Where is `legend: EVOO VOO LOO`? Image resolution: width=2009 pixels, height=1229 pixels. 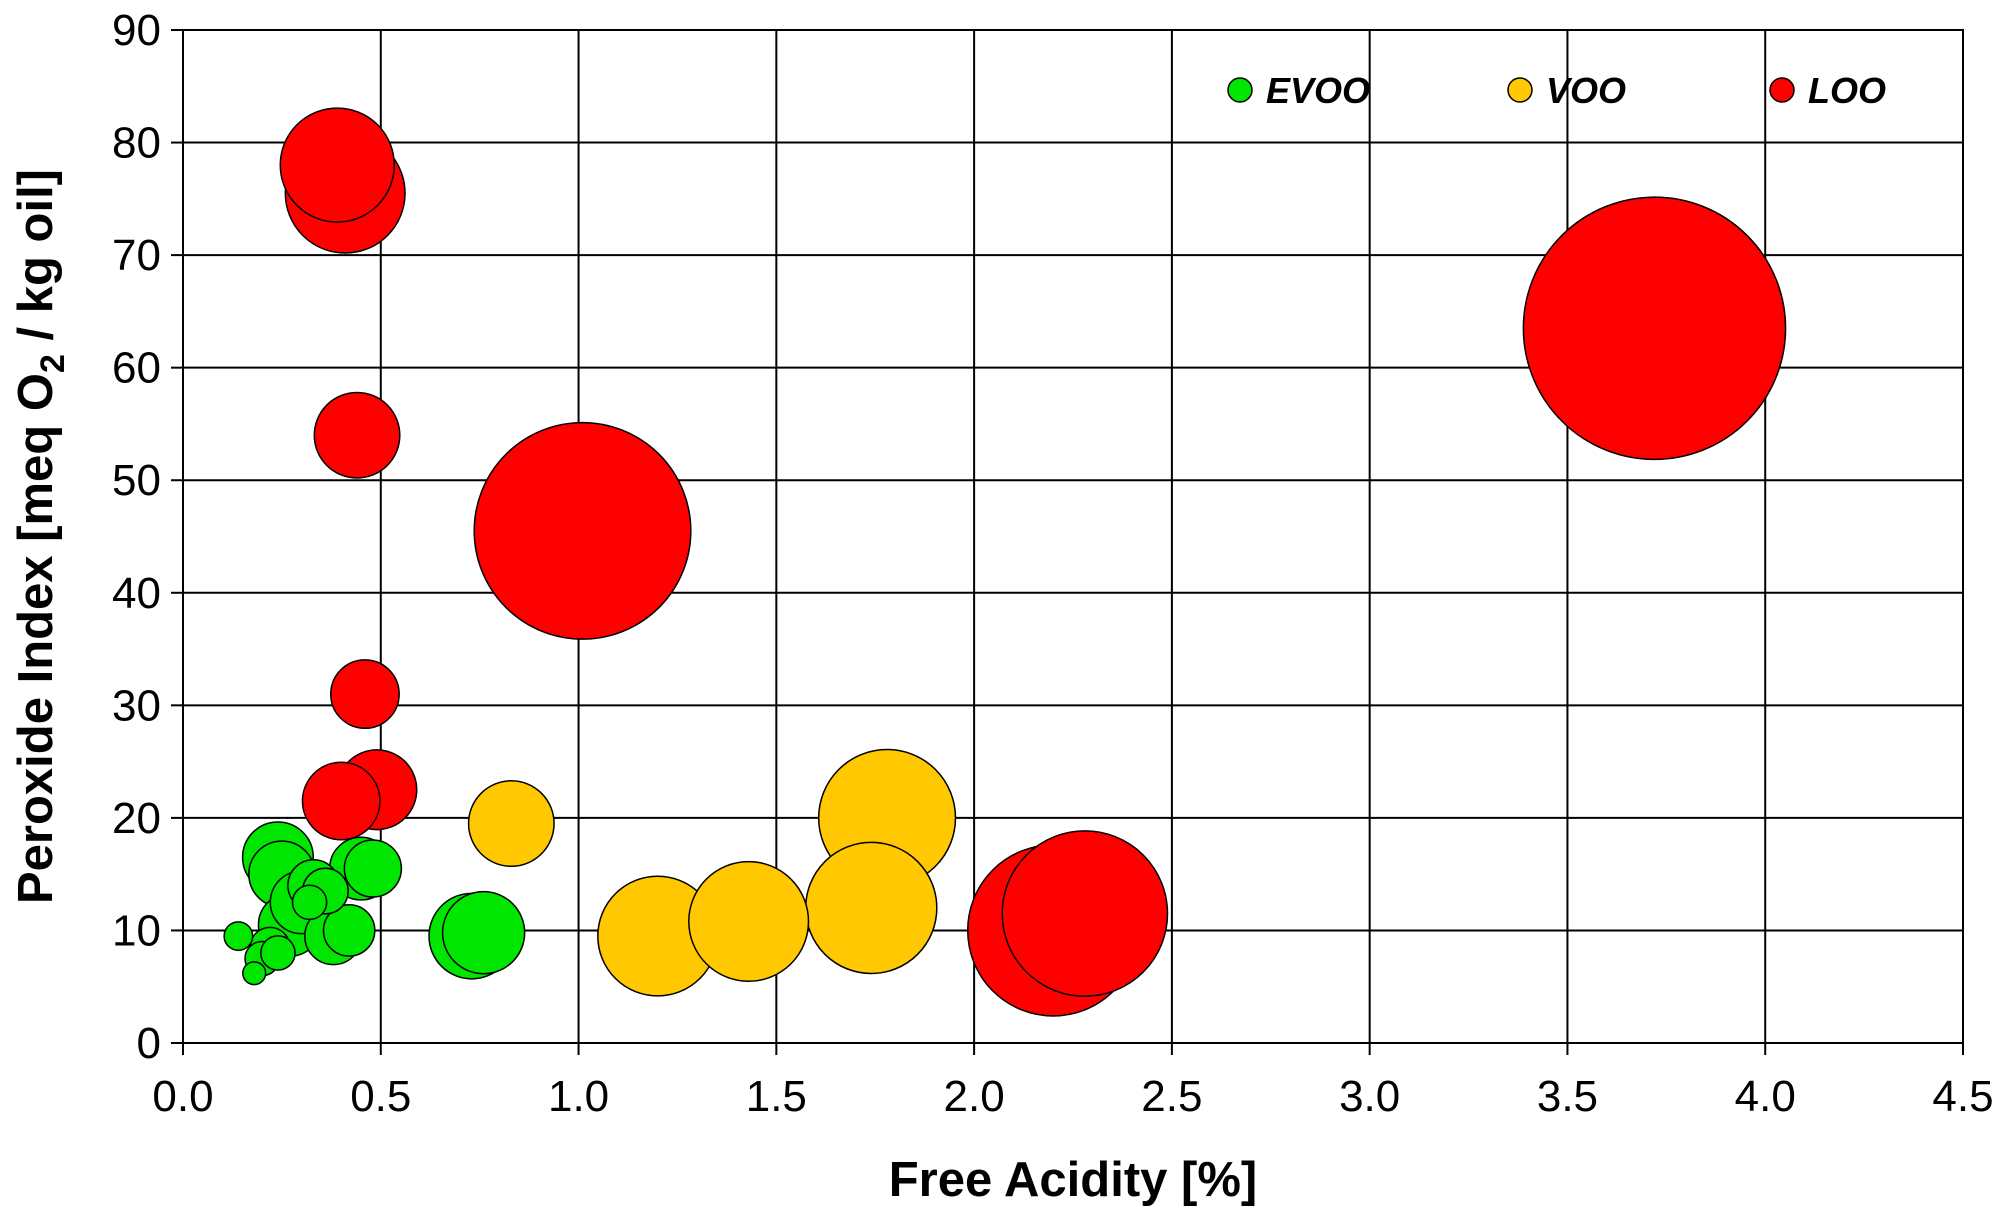
legend: EVOO VOO LOO is located at coordinates (1556, 90).